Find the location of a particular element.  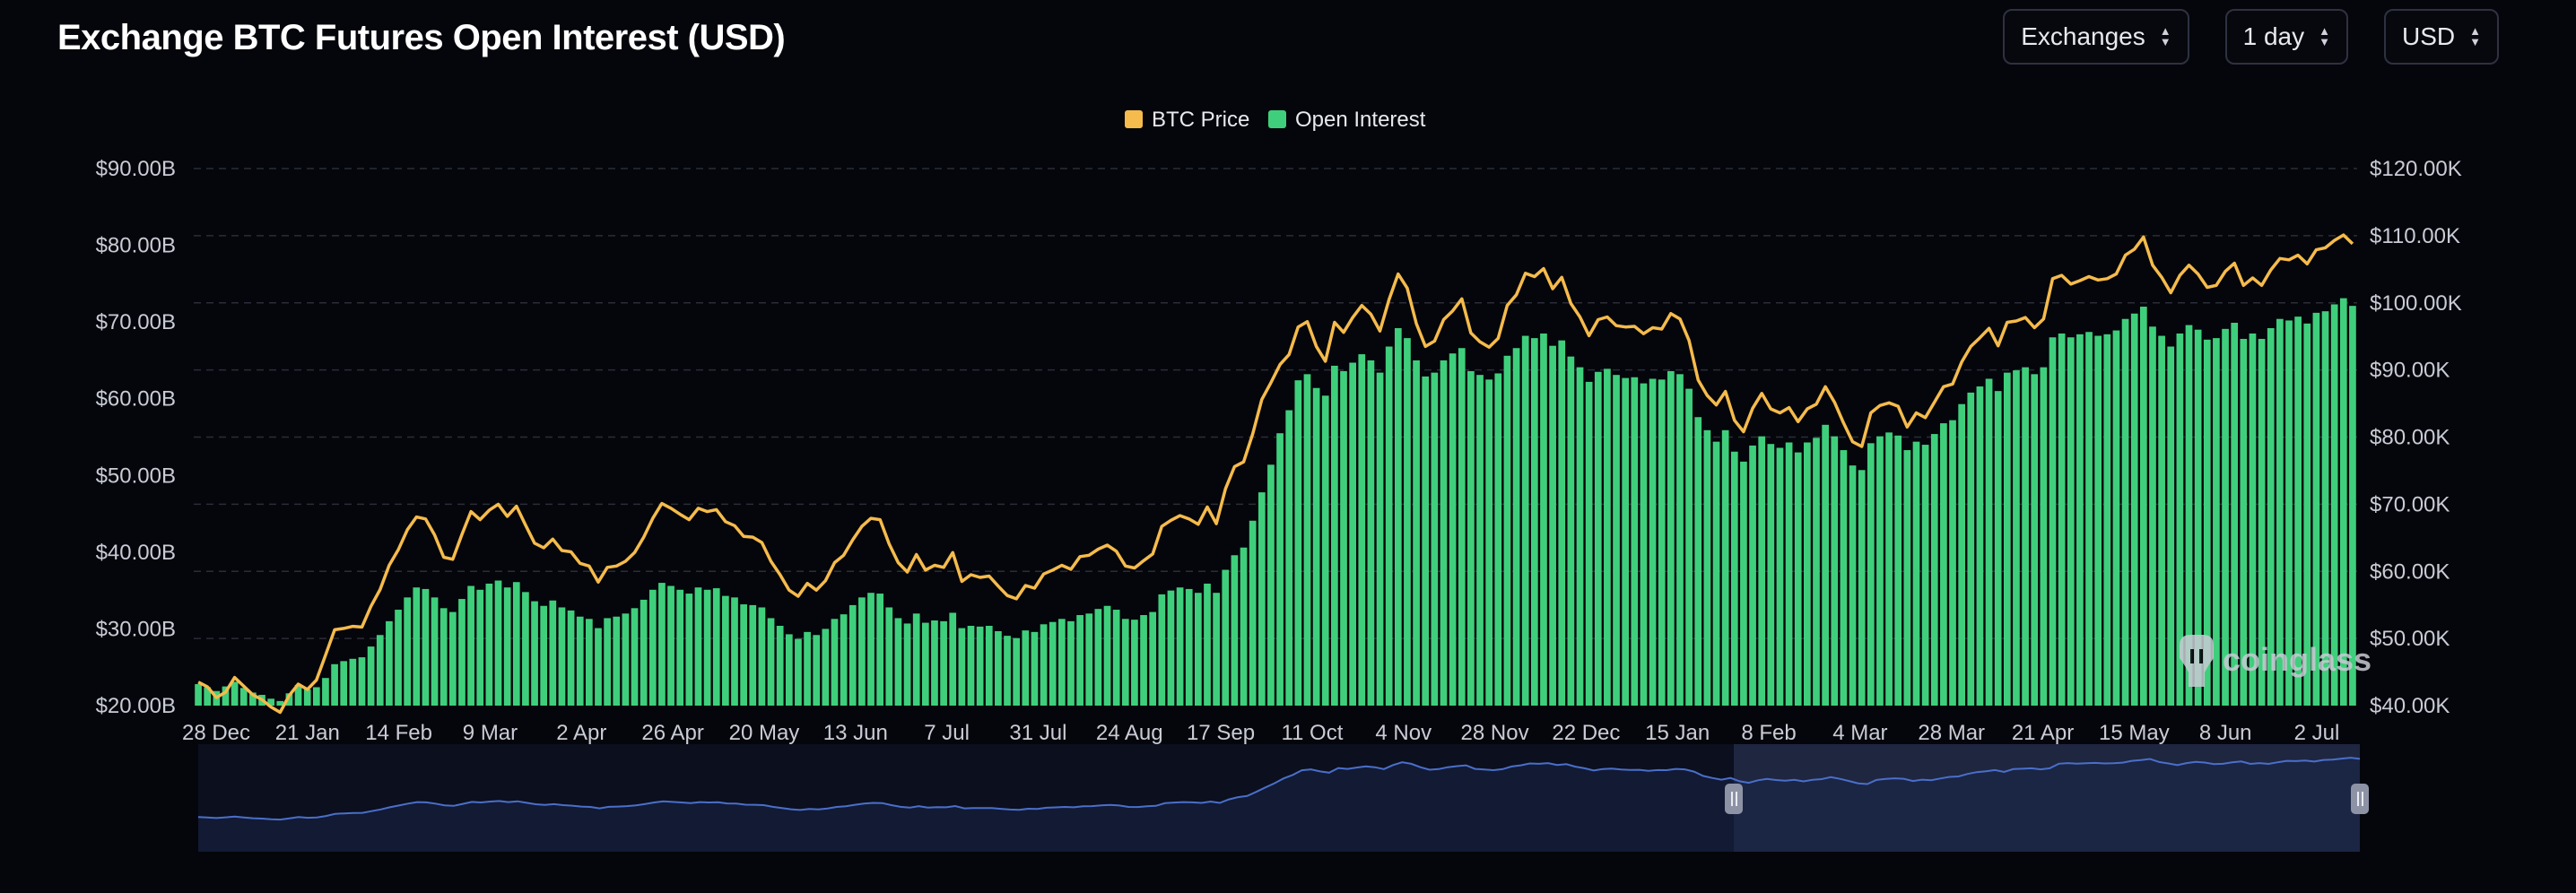

legend-item-btc-price: BTC Price is located at coordinates (1187, 120).